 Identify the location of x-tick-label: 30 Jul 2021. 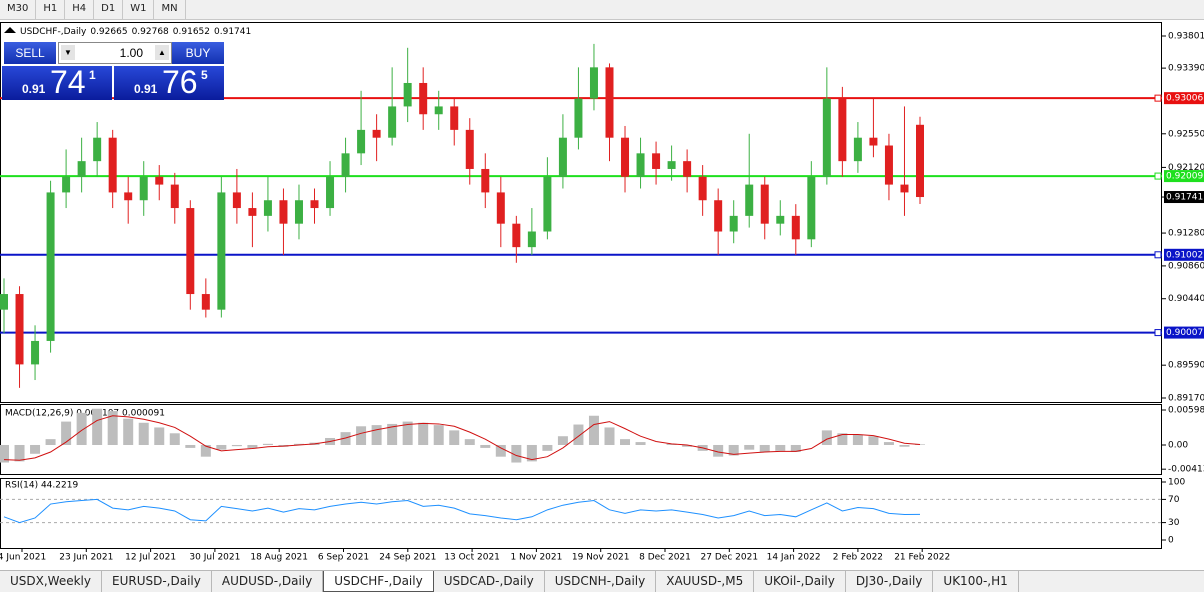
(214, 558).